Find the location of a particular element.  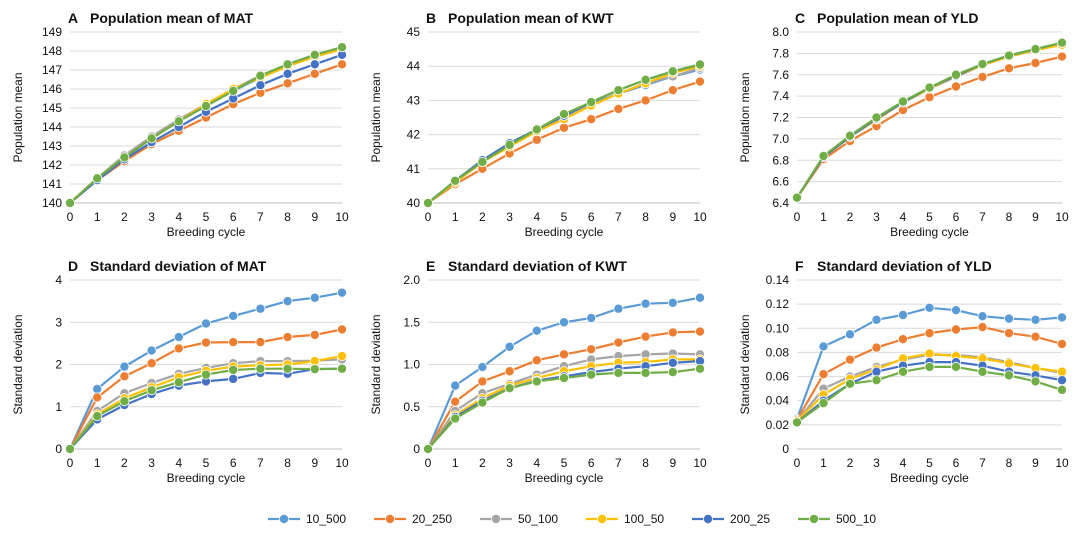

legend-label: 200_25 is located at coordinates (750, 519).